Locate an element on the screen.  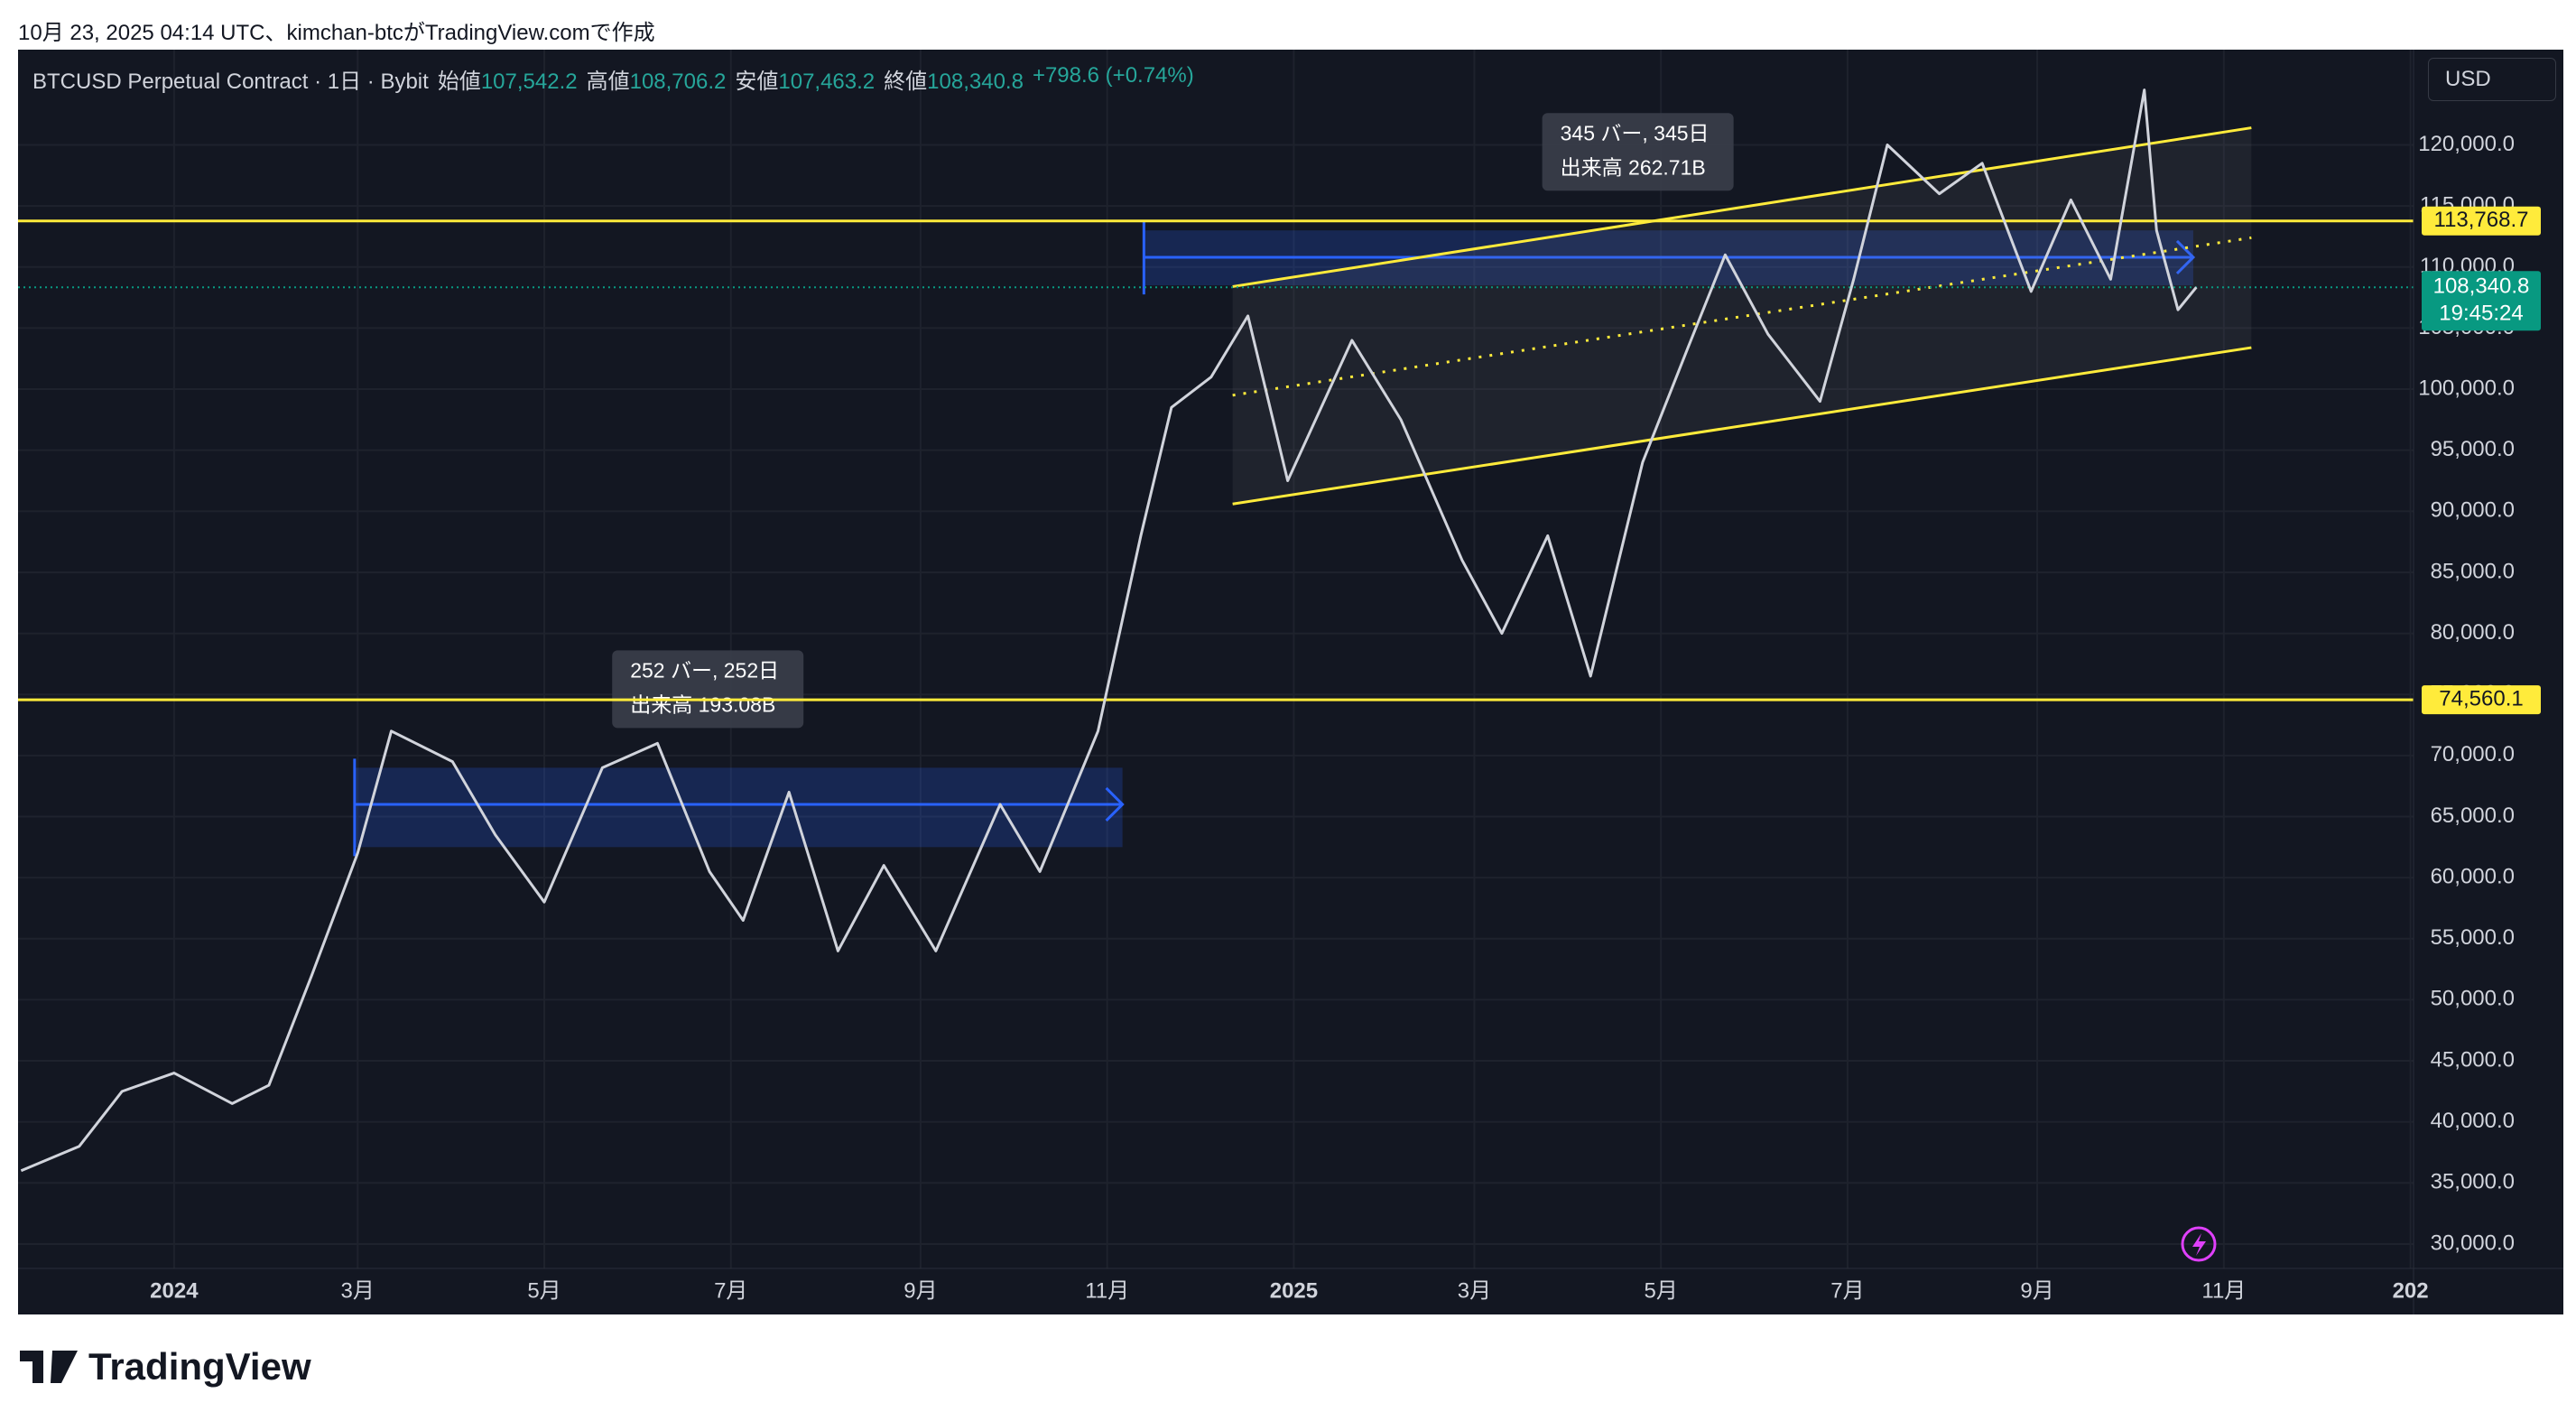
channel-upper is located at coordinates (1742, 207).